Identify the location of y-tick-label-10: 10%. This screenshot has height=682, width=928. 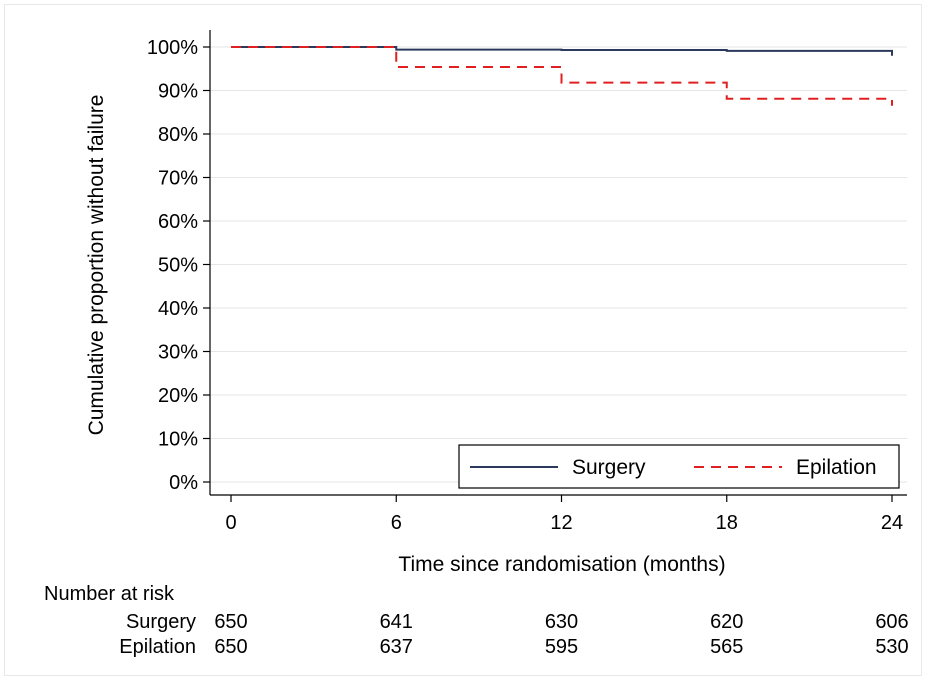
(178, 440).